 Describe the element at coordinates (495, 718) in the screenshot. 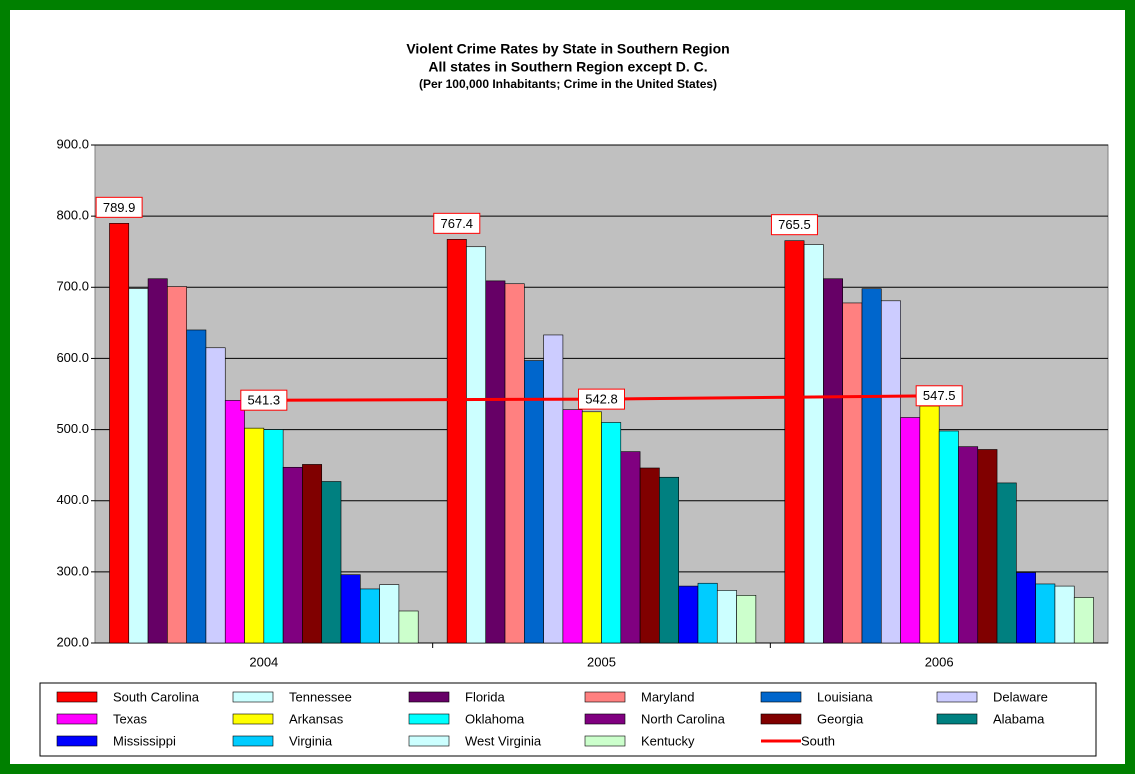

I see `legend-label: Oklahoma` at that location.